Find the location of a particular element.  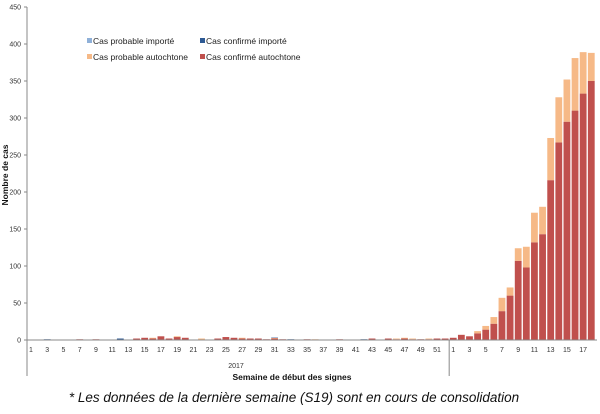

x-tick-label: 47 is located at coordinates (405, 350).